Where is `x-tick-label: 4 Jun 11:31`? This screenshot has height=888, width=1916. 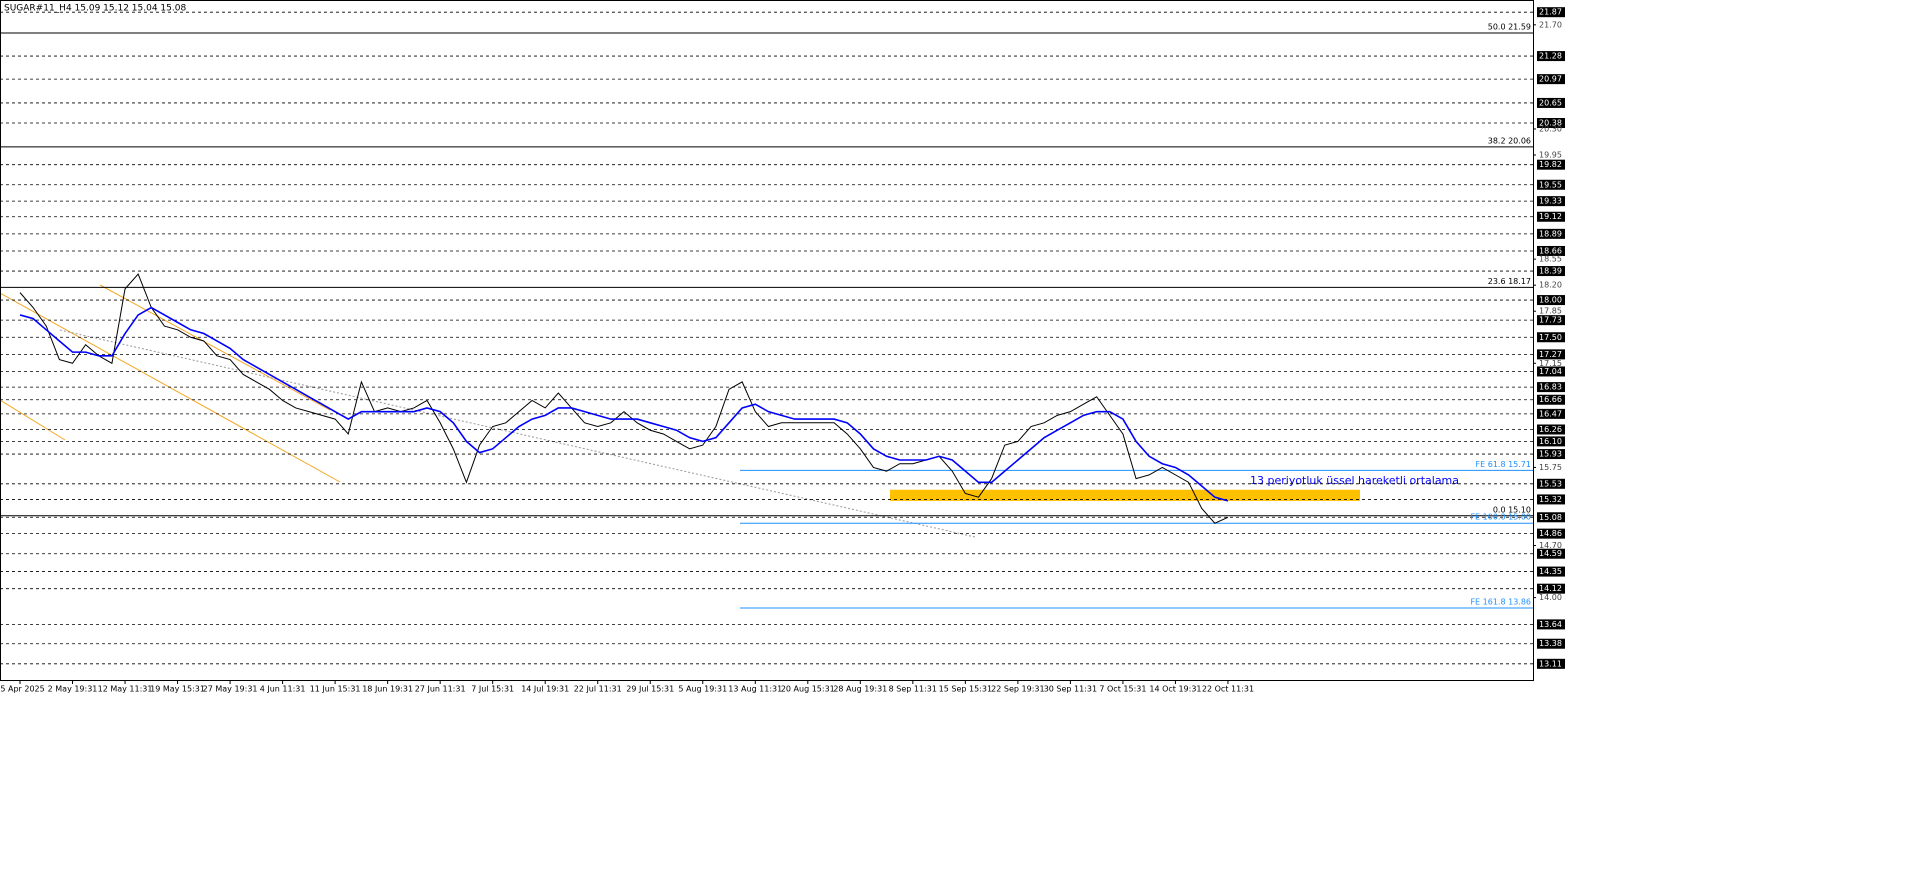
x-tick-label: 4 Jun 11:31 is located at coordinates (283, 689).